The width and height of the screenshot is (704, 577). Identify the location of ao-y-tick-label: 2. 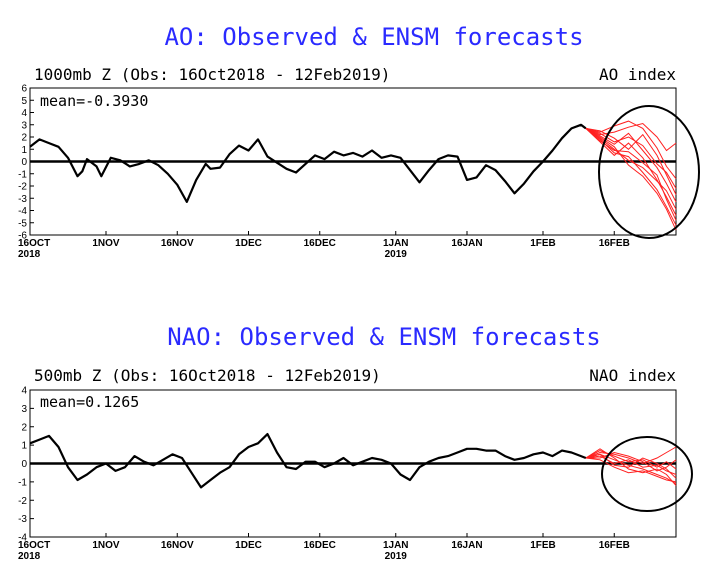
(24, 138).